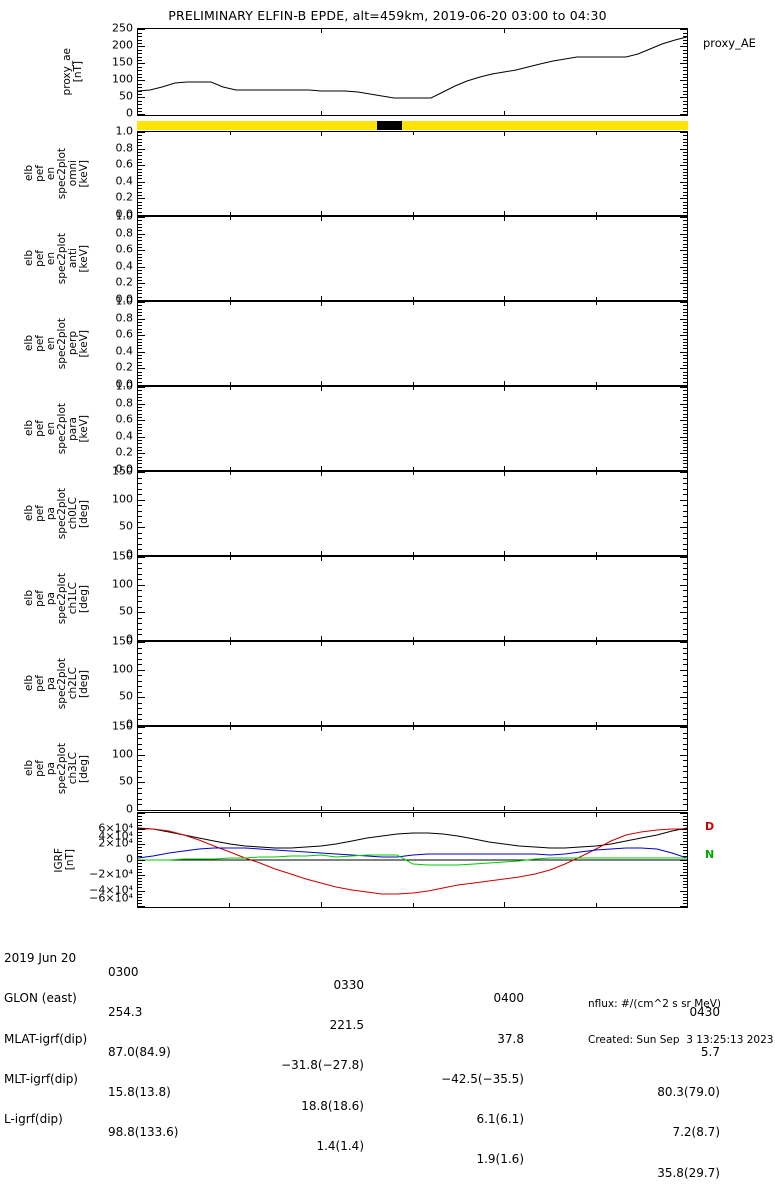 This screenshot has width=775, height=1193. Describe the element at coordinates (111, 428) in the screenshot. I see `elb-pef-en-spec2plot-para-ytick-labels: 1.0 0.8 0.6 0.4 0.2 0.0` at that location.